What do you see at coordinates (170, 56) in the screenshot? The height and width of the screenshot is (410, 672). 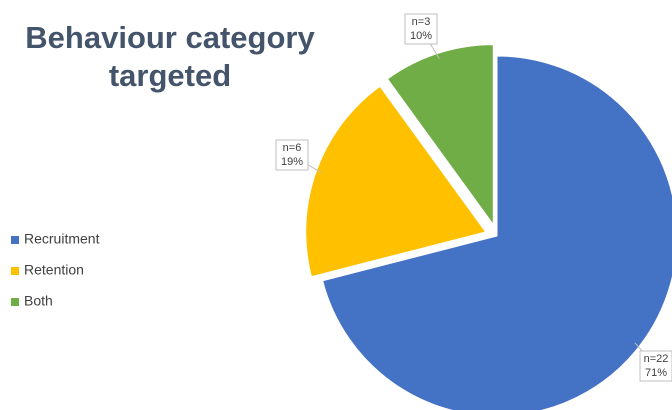 I see `chart-title: Behaviour category targeted` at bounding box center [170, 56].